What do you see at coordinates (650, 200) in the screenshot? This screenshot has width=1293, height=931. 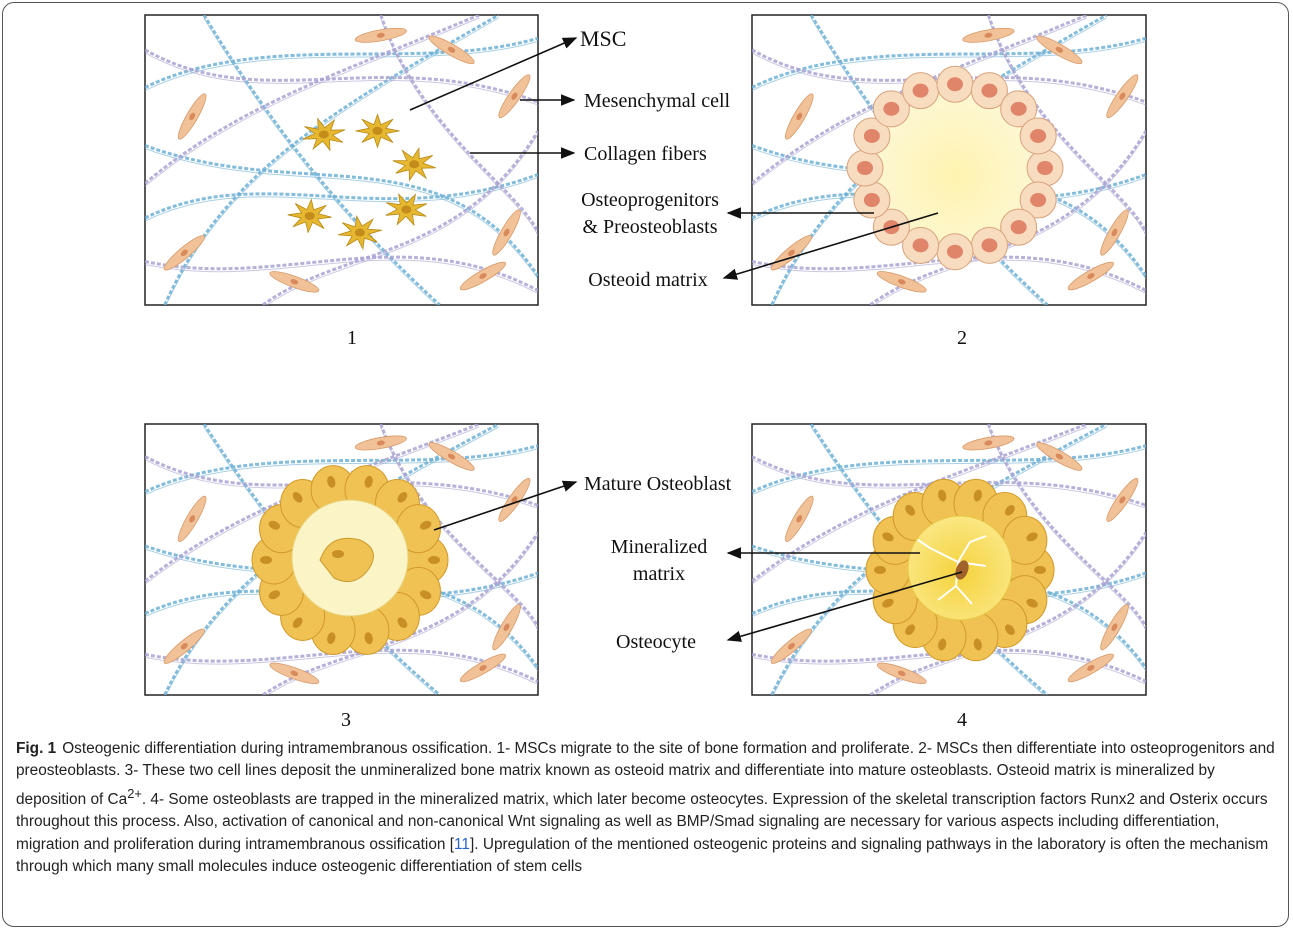 I see `label-osteoprogenitors-line1: Osteoprogenitors` at bounding box center [650, 200].